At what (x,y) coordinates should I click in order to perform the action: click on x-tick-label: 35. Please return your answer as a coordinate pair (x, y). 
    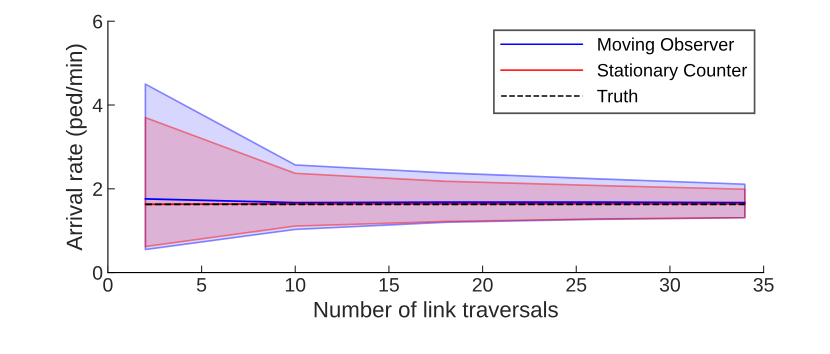
    Looking at the image, I should click on (764, 285).